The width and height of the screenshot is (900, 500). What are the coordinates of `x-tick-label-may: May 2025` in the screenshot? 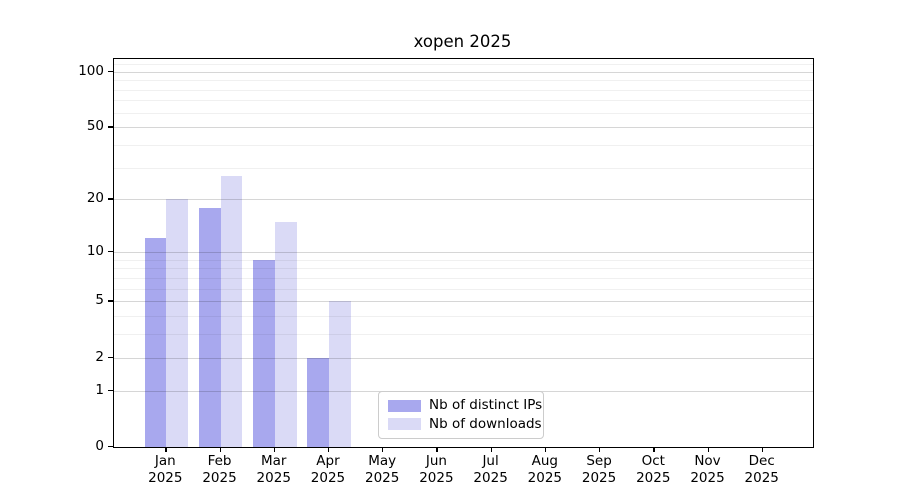 It's located at (382, 469).